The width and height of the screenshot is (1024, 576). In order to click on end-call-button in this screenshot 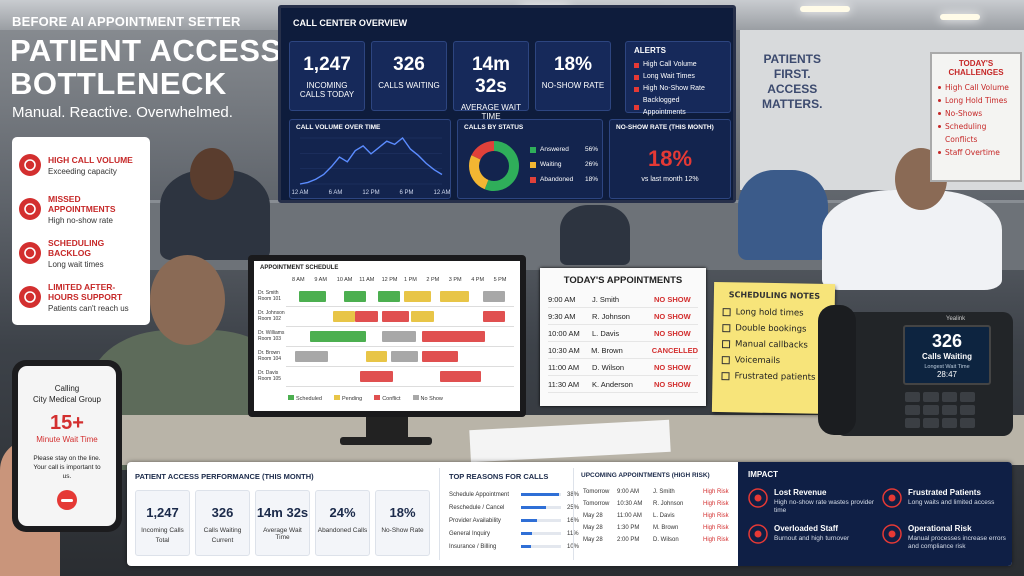, I will do `click(67, 500)`.